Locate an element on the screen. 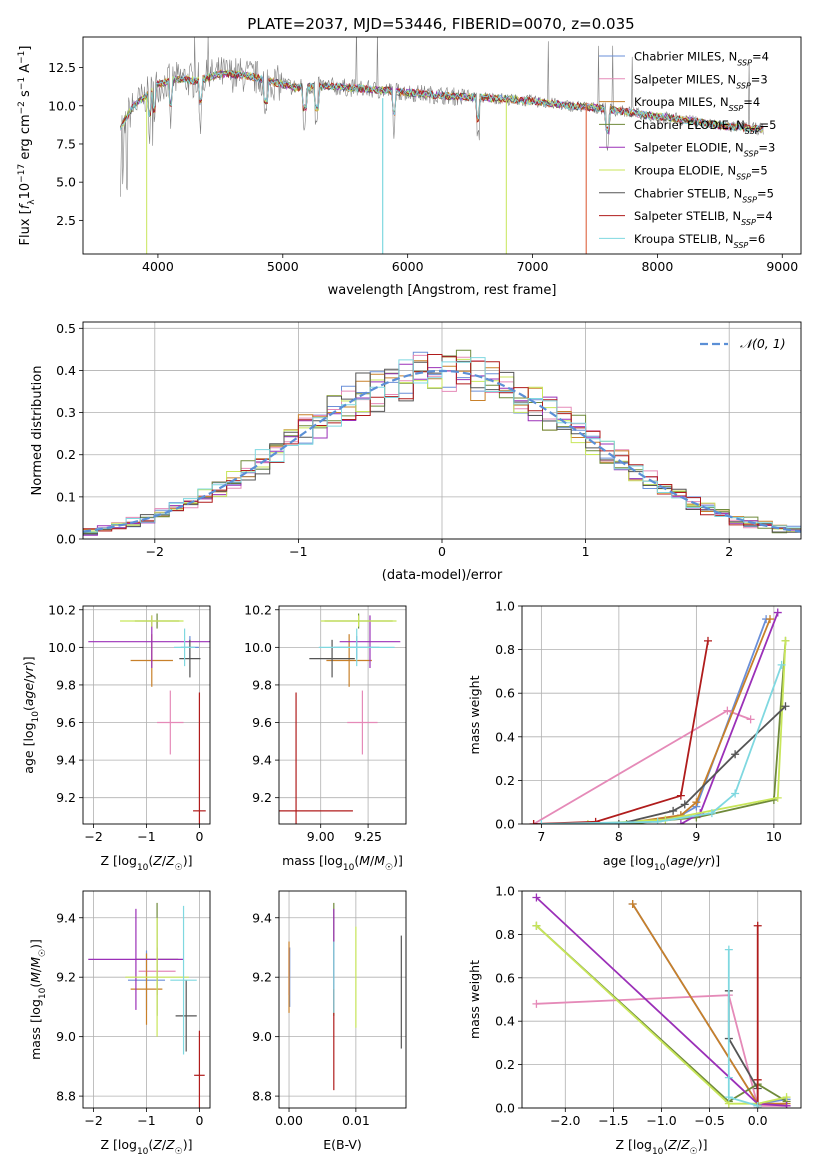 The image size is (819, 1170). x-axis-label: E(B-V) is located at coordinates (342, 1144).